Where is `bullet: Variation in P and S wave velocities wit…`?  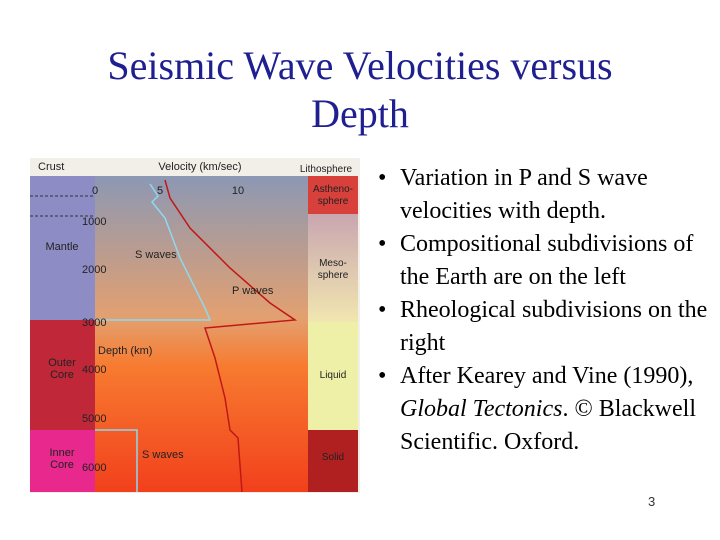 bullet: Variation in P and S wave velocities wit… is located at coordinates (544, 195).